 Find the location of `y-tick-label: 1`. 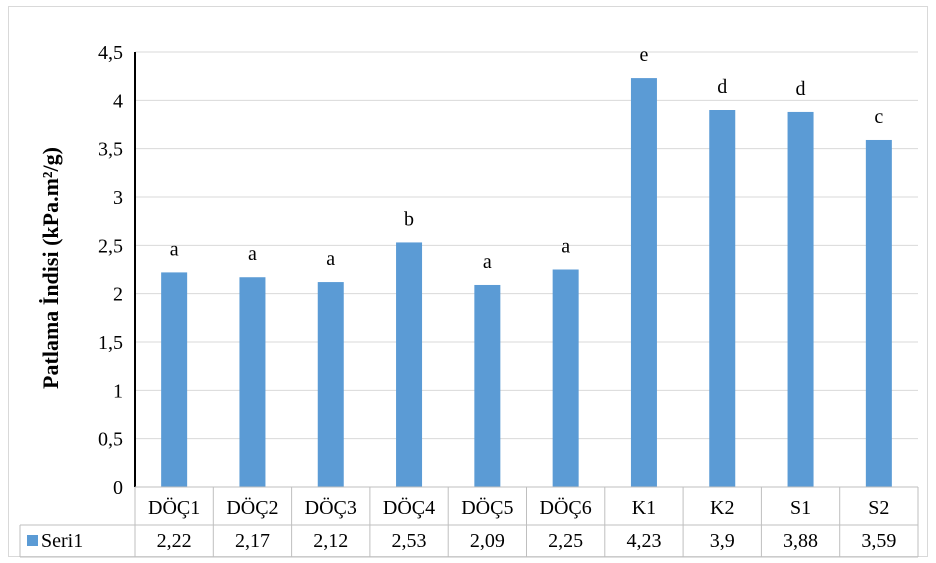

y-tick-label: 1 is located at coordinates (118, 391).